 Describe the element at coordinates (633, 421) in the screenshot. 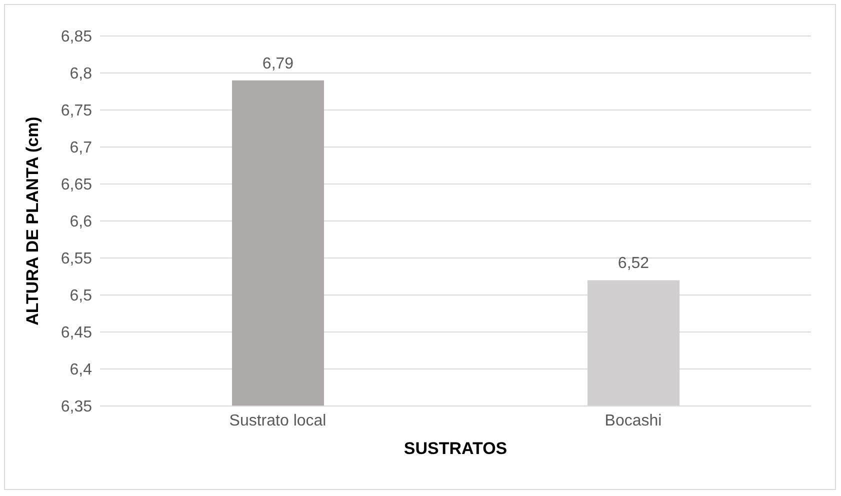

I see `x-tick-label: Bocashi` at that location.